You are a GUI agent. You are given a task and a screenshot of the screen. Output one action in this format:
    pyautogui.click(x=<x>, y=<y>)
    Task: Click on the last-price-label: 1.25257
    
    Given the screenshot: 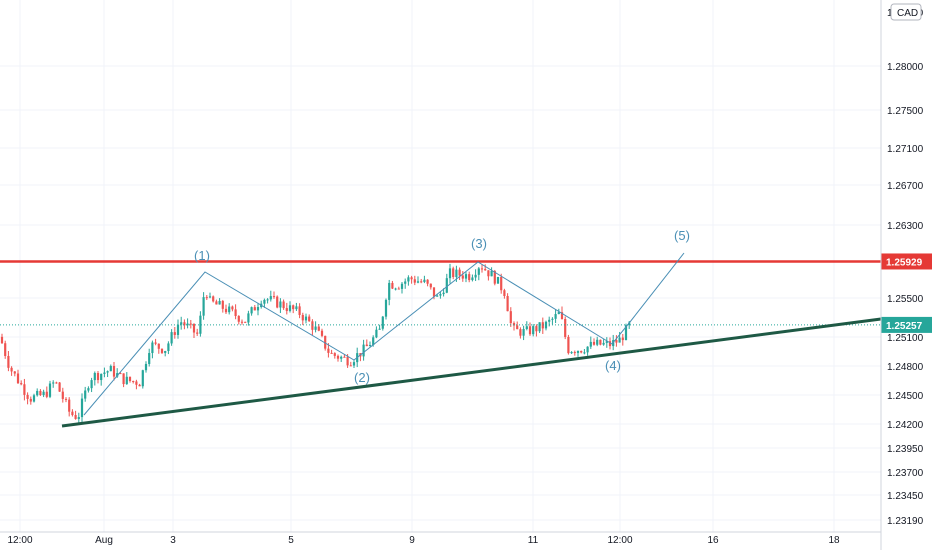 What is the action you would take?
    pyautogui.click(x=904, y=326)
    